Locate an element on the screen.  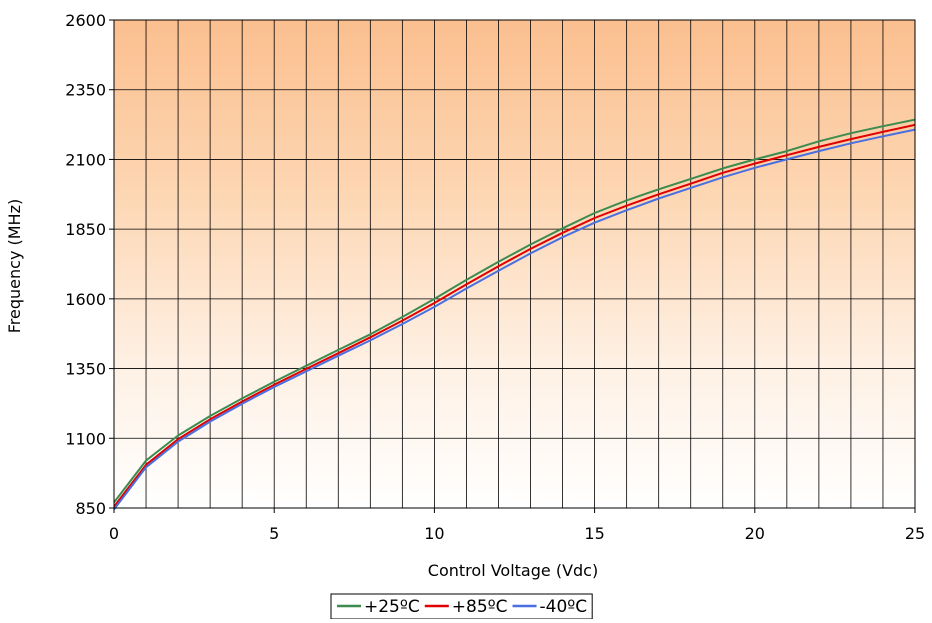
legend-entry-label: +25ºC is located at coordinates (392, 607).